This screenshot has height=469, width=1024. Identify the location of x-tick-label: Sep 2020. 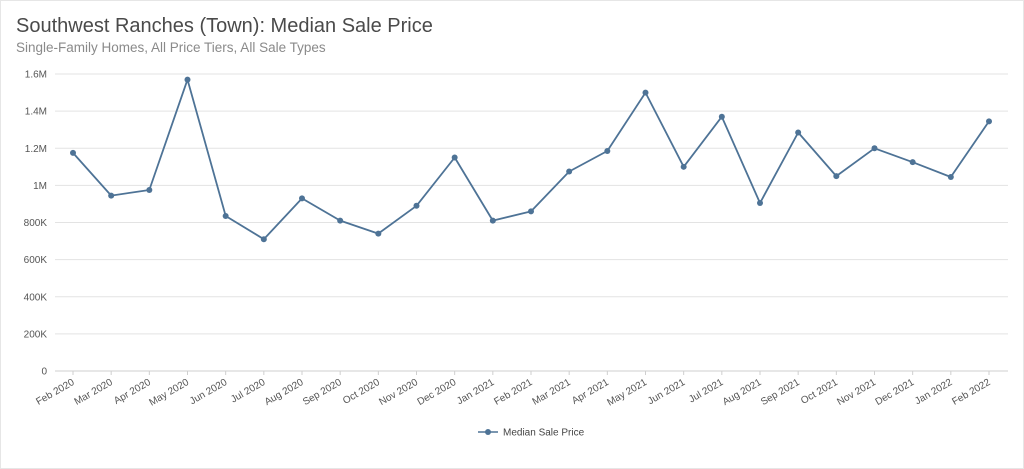
(322, 392).